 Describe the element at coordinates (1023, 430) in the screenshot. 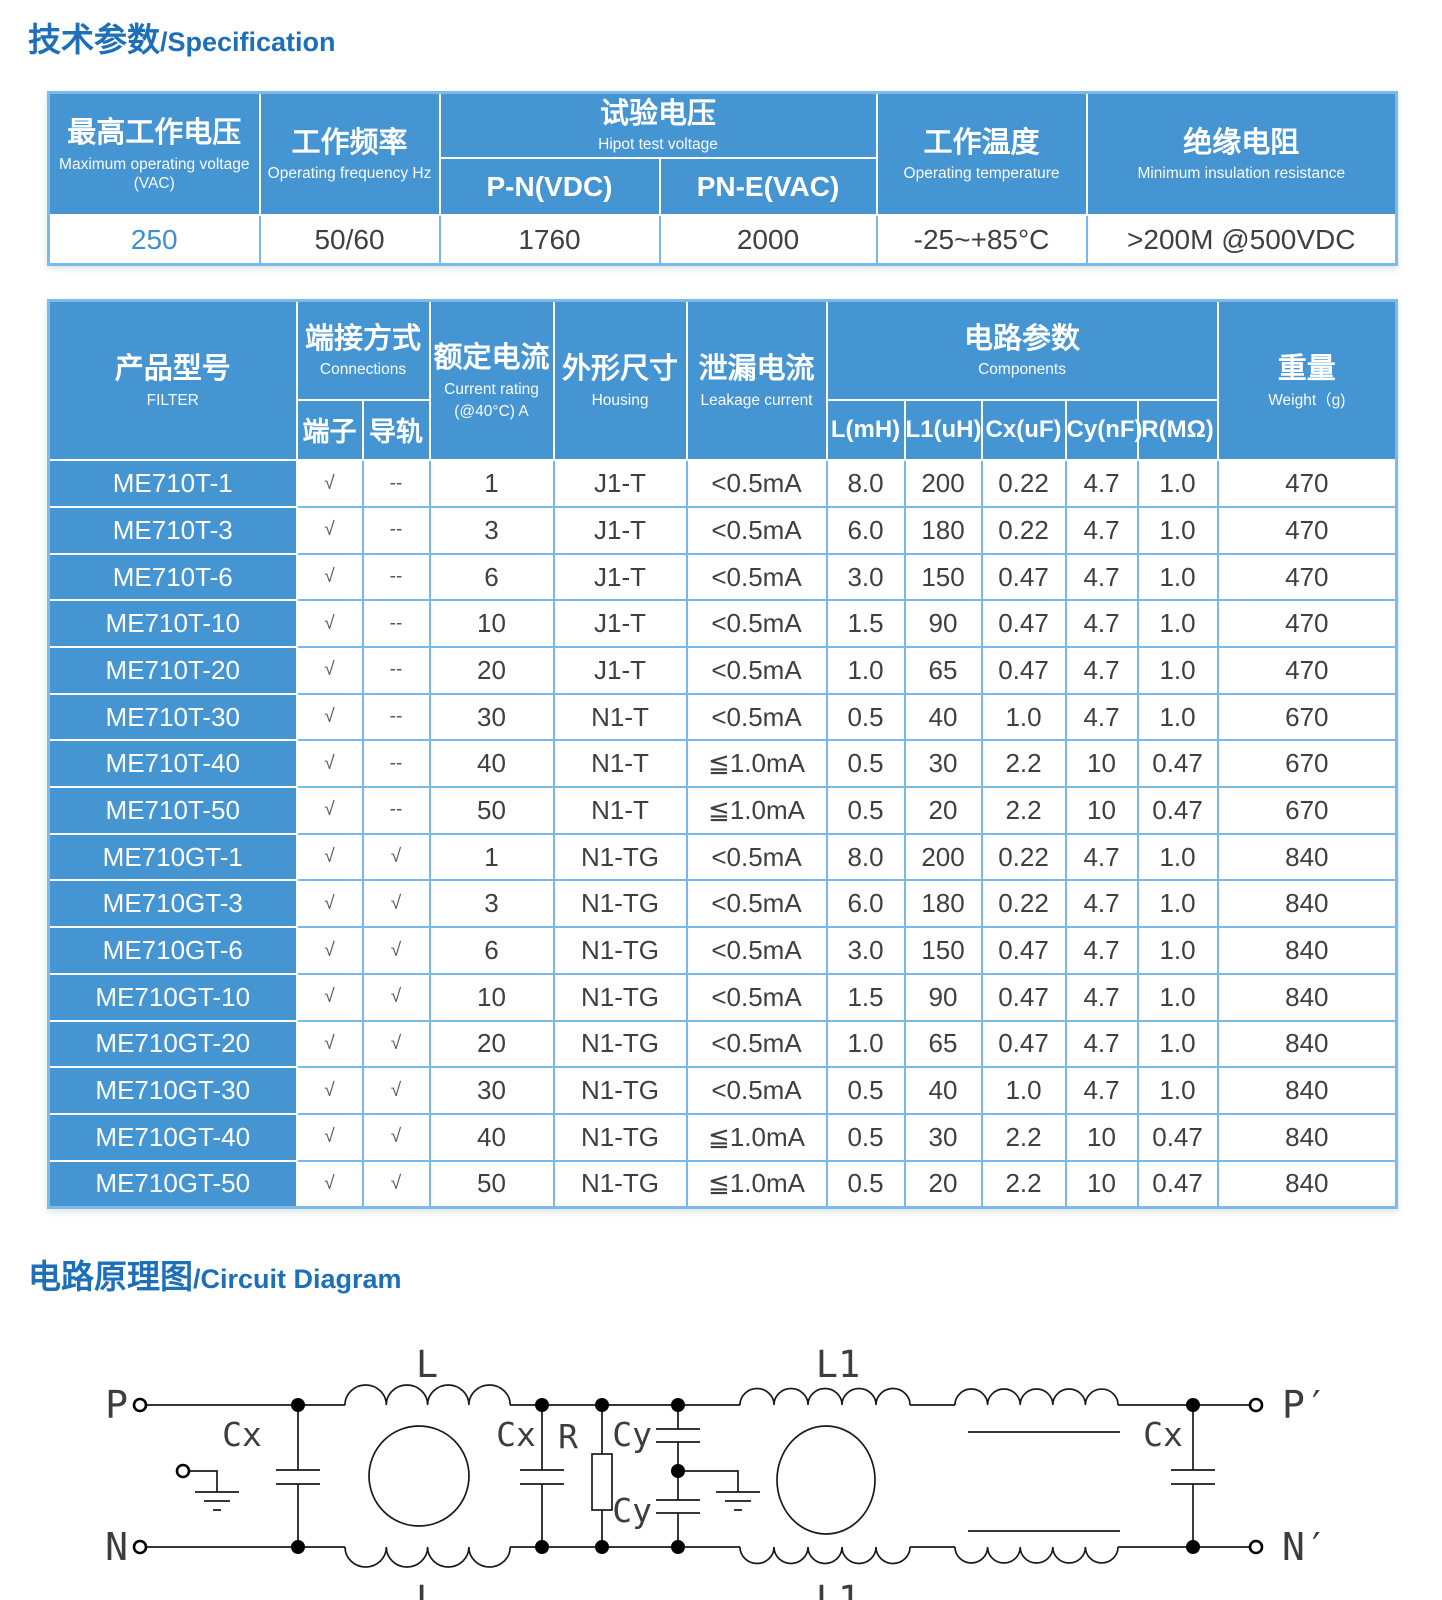

I see `header-cx-uf: Cx(uF)` at that location.